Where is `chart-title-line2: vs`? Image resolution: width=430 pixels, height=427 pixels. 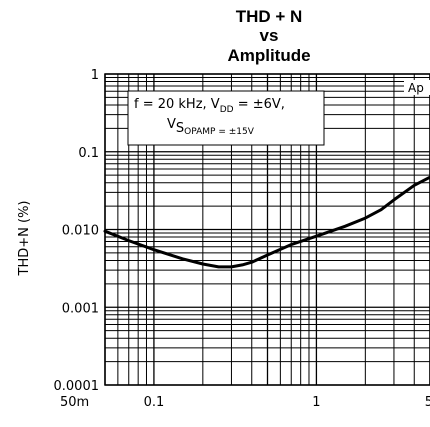
chart-title-line2: vs is located at coordinates (269, 35).